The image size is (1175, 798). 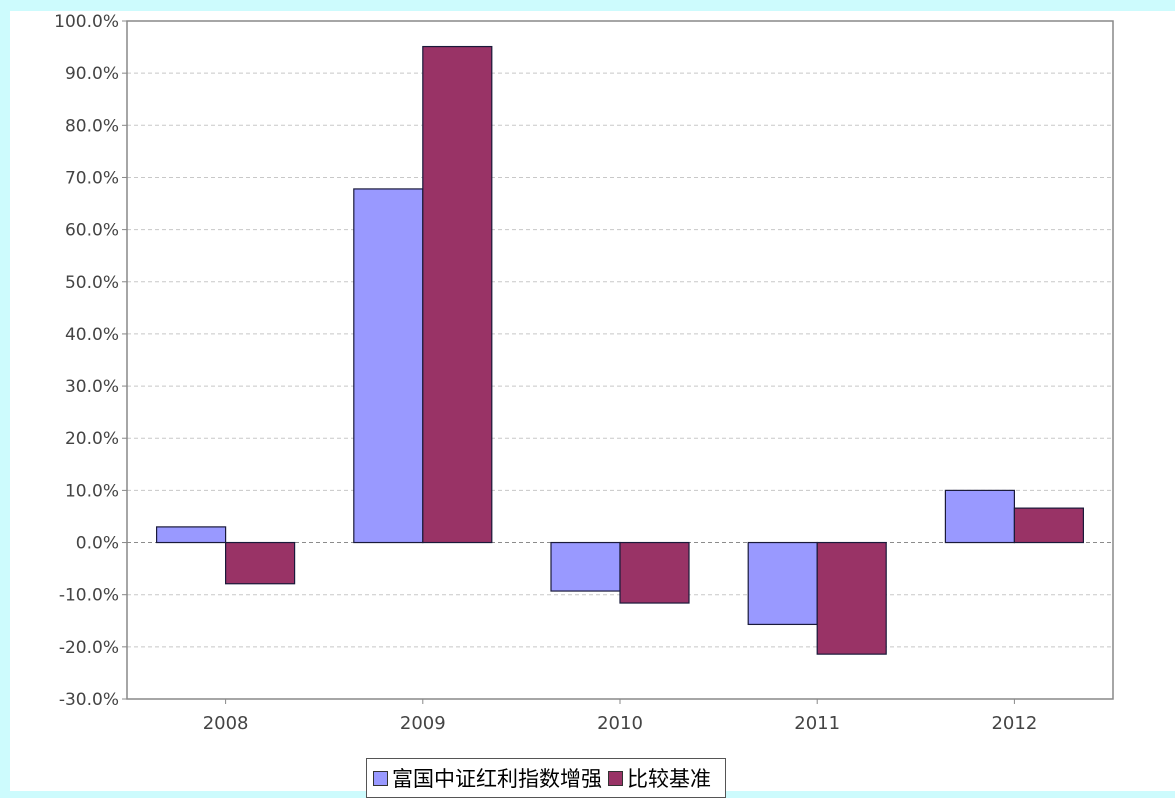 What do you see at coordinates (92, 283) in the screenshot?
I see `y-tick-label: 50.0%` at bounding box center [92, 283].